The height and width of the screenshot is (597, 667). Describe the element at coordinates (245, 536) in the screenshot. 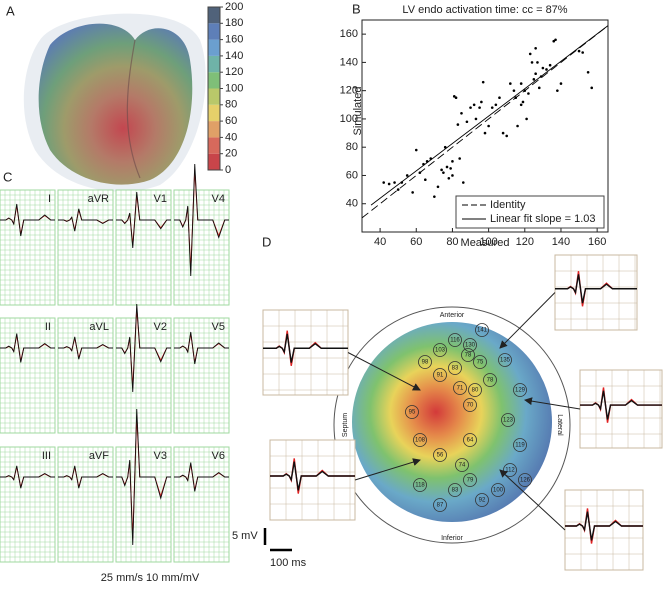

I see `voltage-scale: 5 mV` at that location.